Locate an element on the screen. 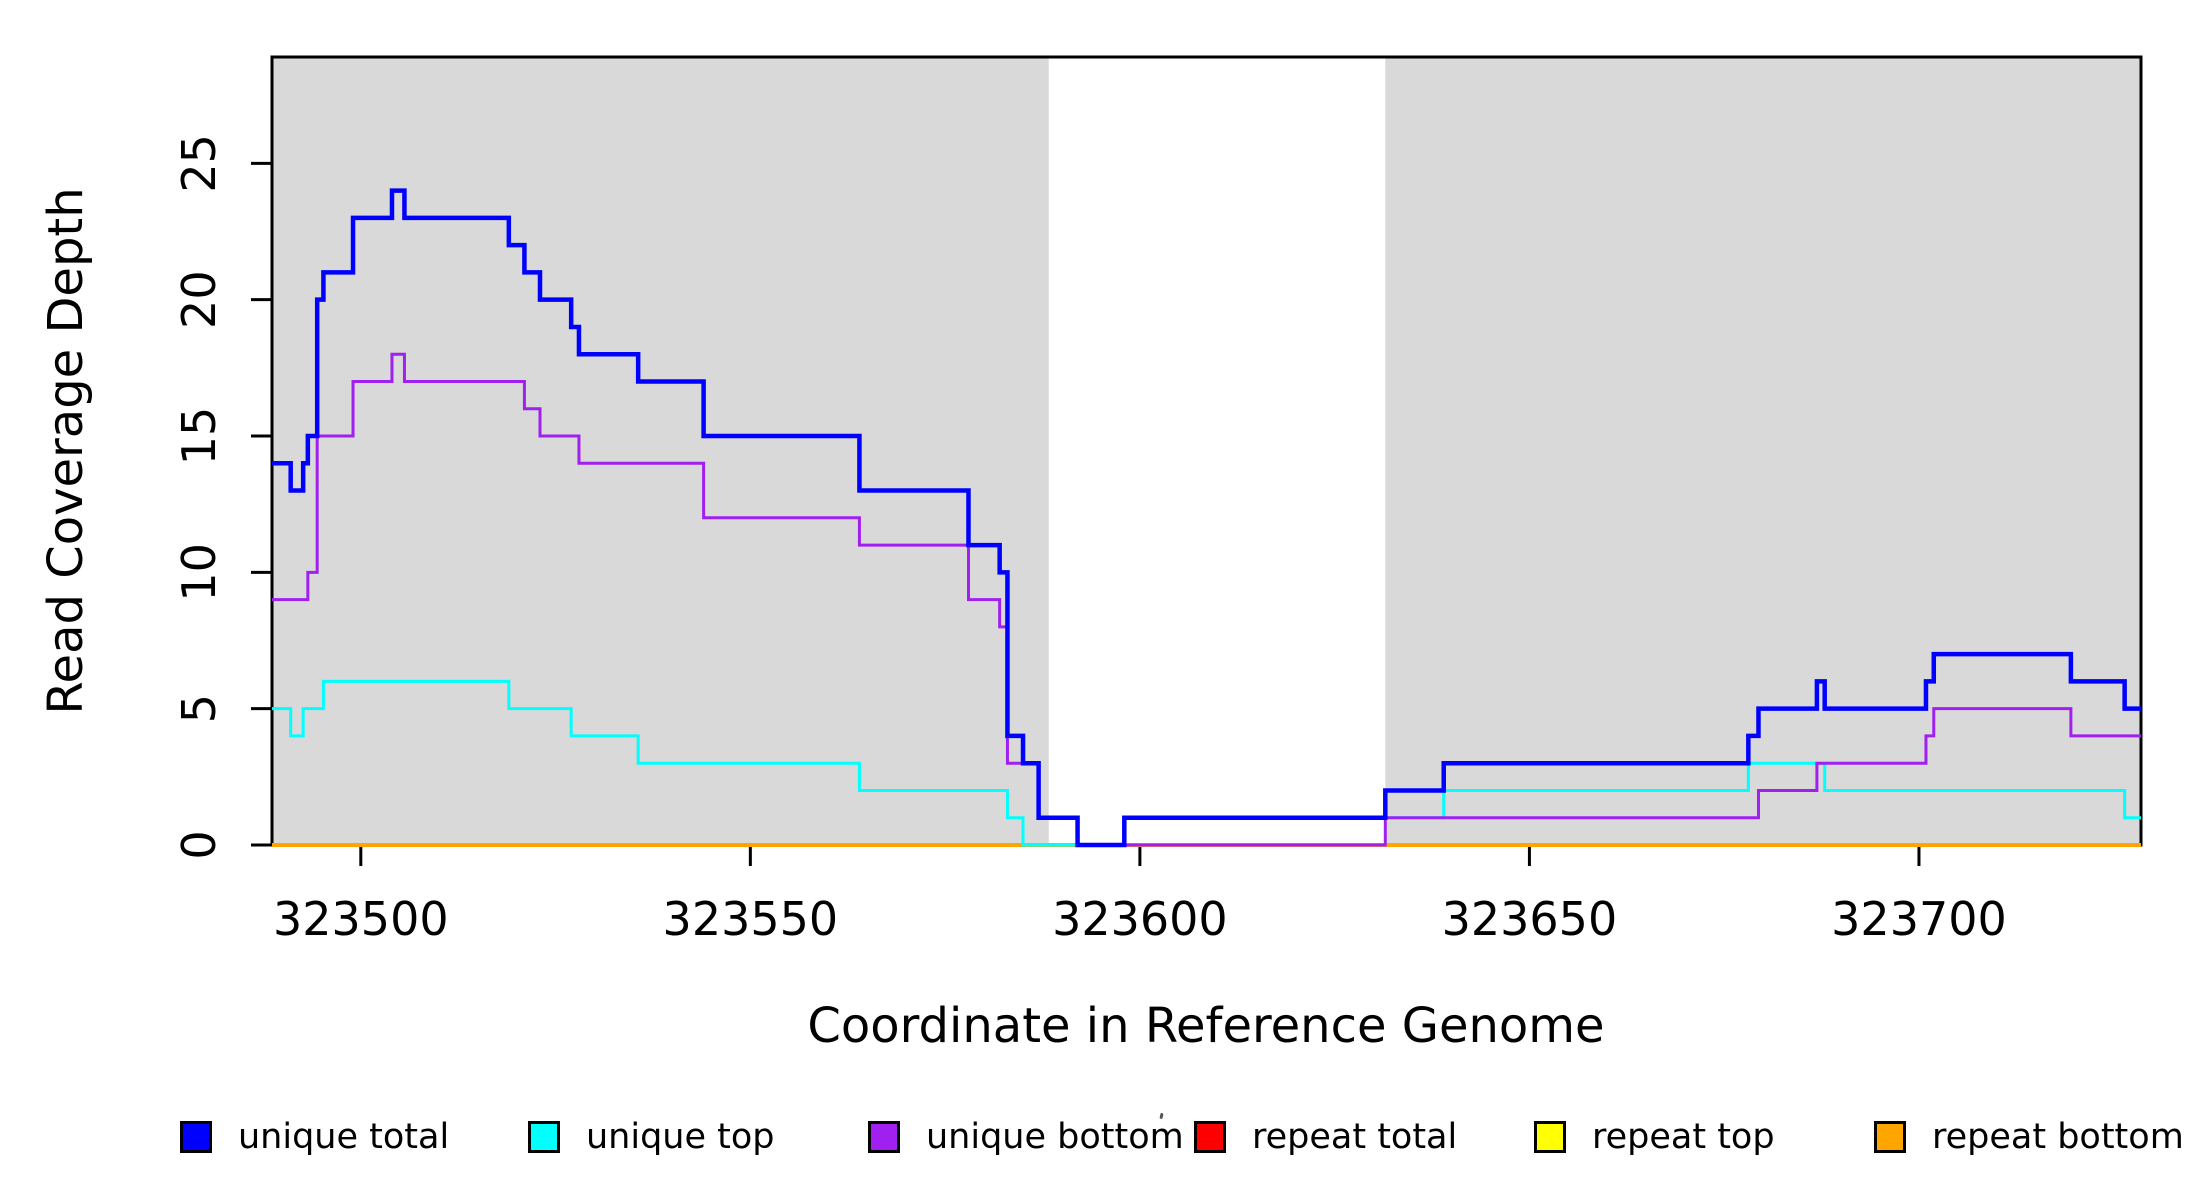  y-axis-title: Read Coverage Depth is located at coordinates (66, 450).